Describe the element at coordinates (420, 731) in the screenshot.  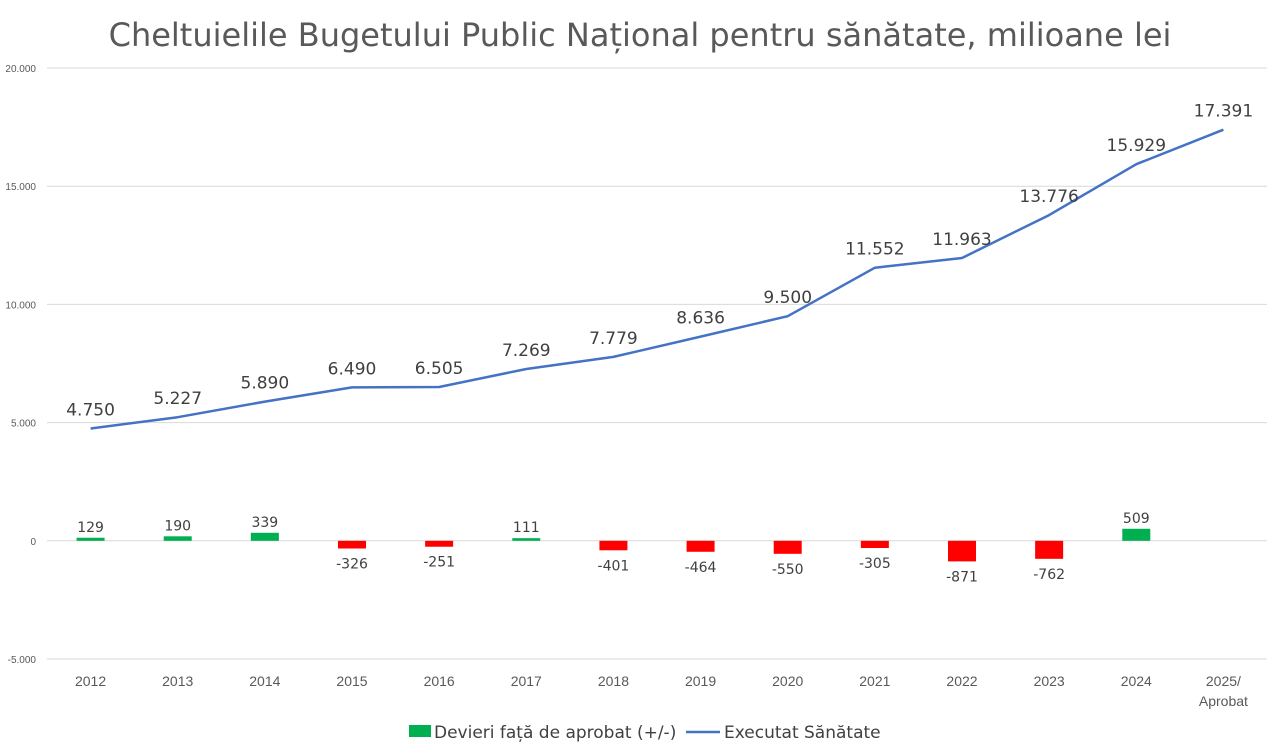
I see `legend-swatch-bar` at that location.